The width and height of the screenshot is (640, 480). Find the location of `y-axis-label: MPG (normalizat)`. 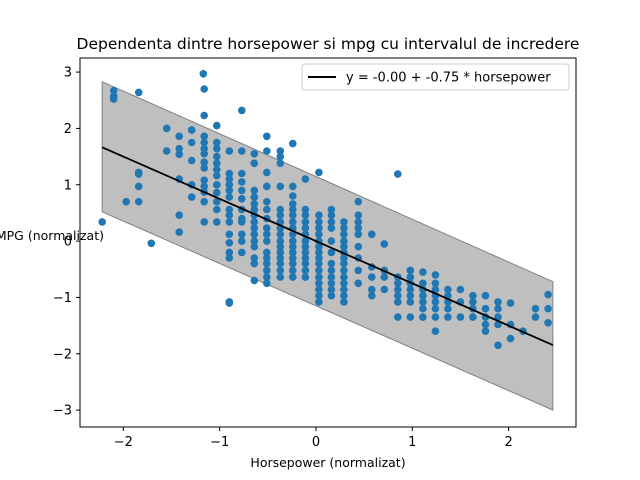

y-axis-label: MPG (normalizat) is located at coordinates (52, 235).